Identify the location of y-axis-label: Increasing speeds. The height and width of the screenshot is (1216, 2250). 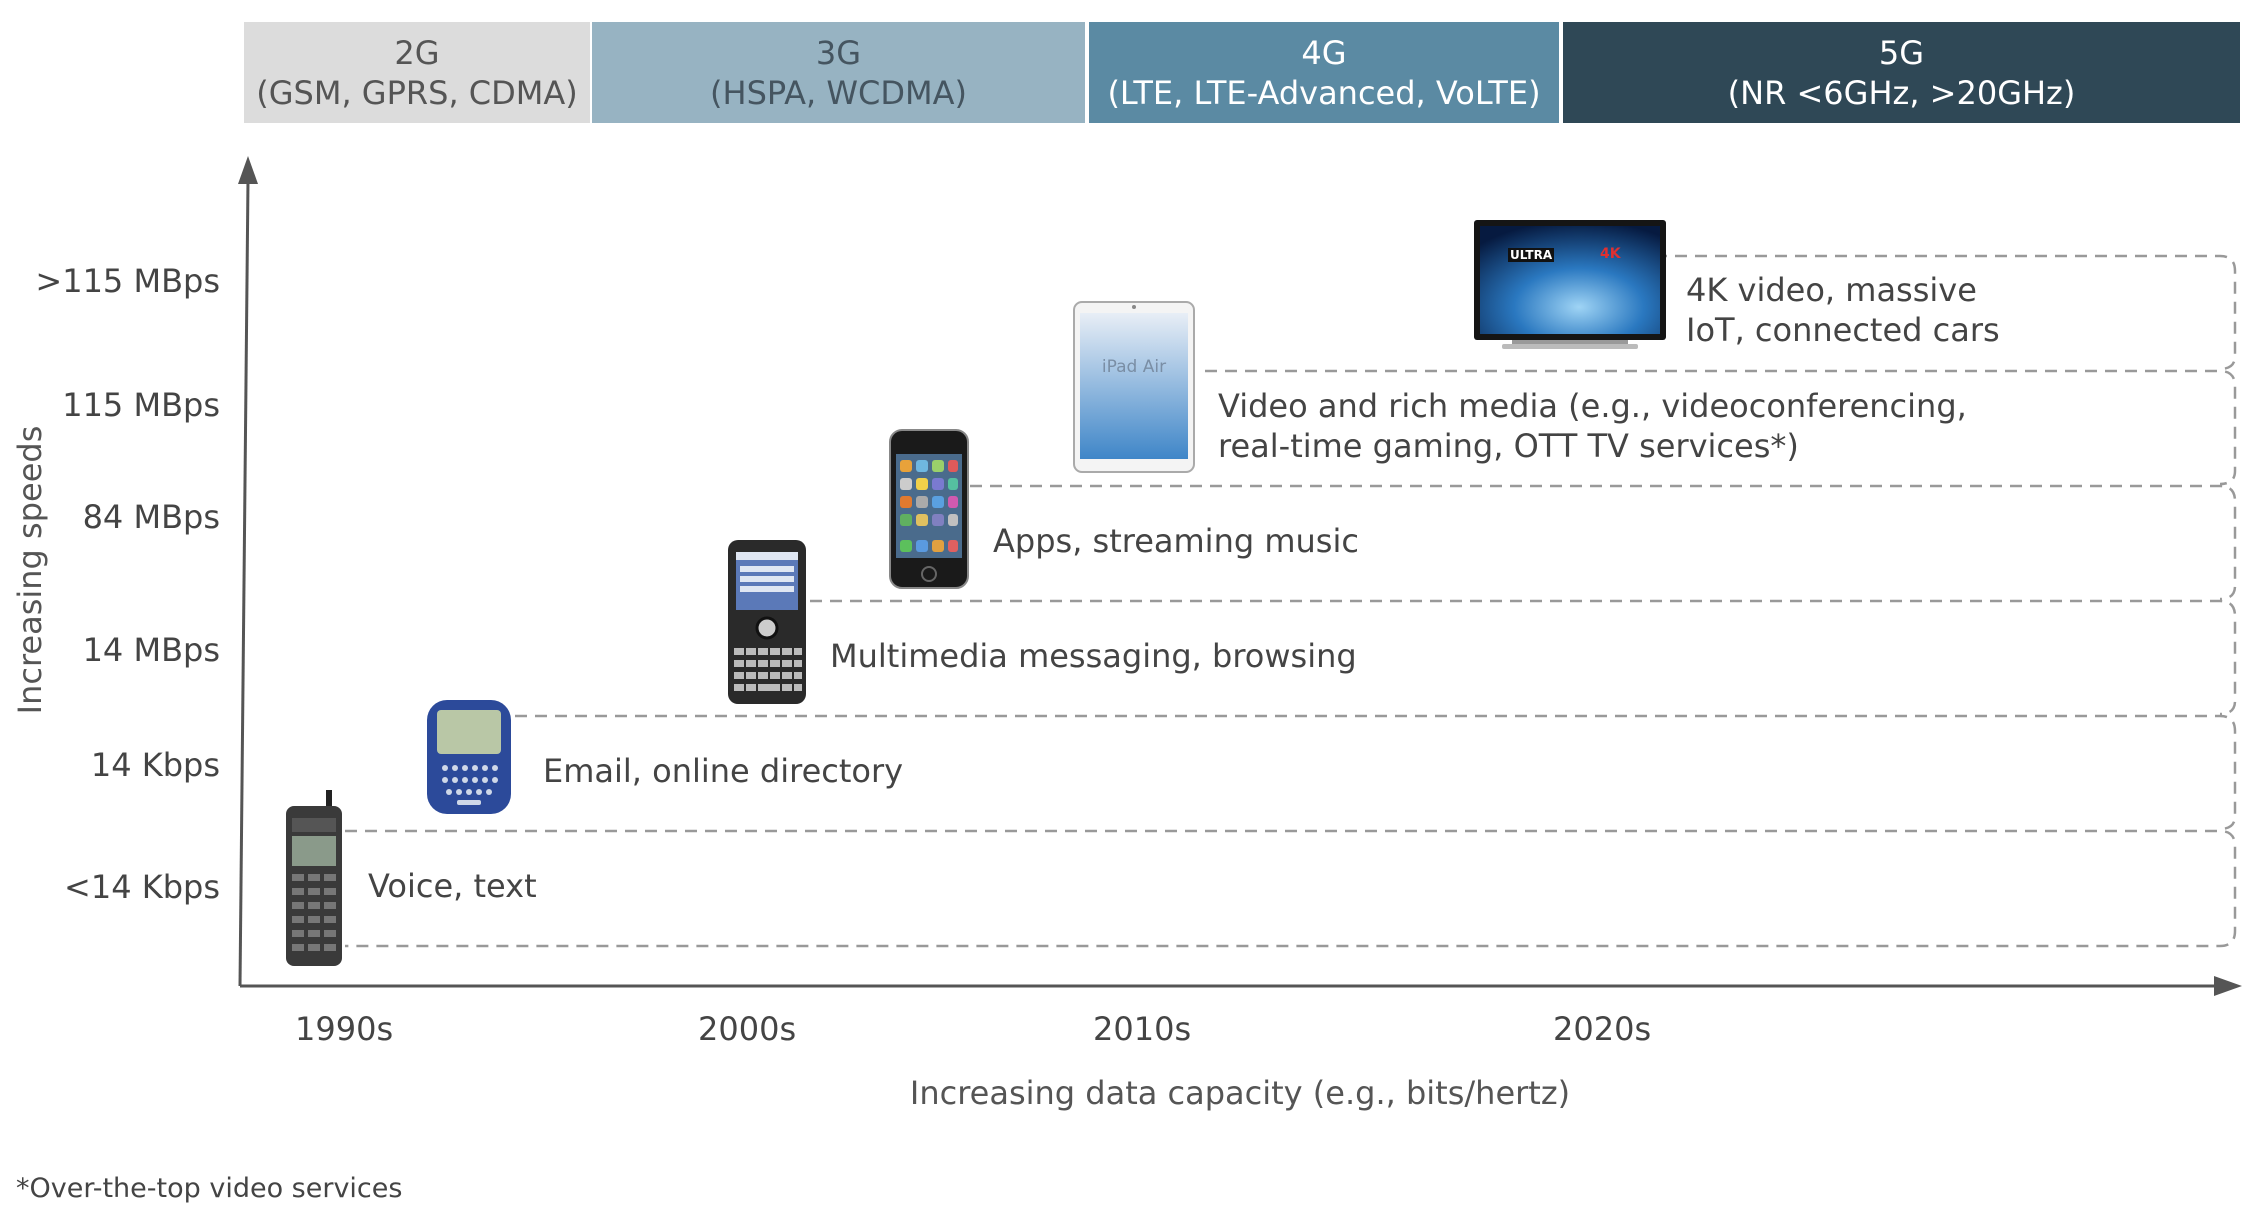
(30, 570).